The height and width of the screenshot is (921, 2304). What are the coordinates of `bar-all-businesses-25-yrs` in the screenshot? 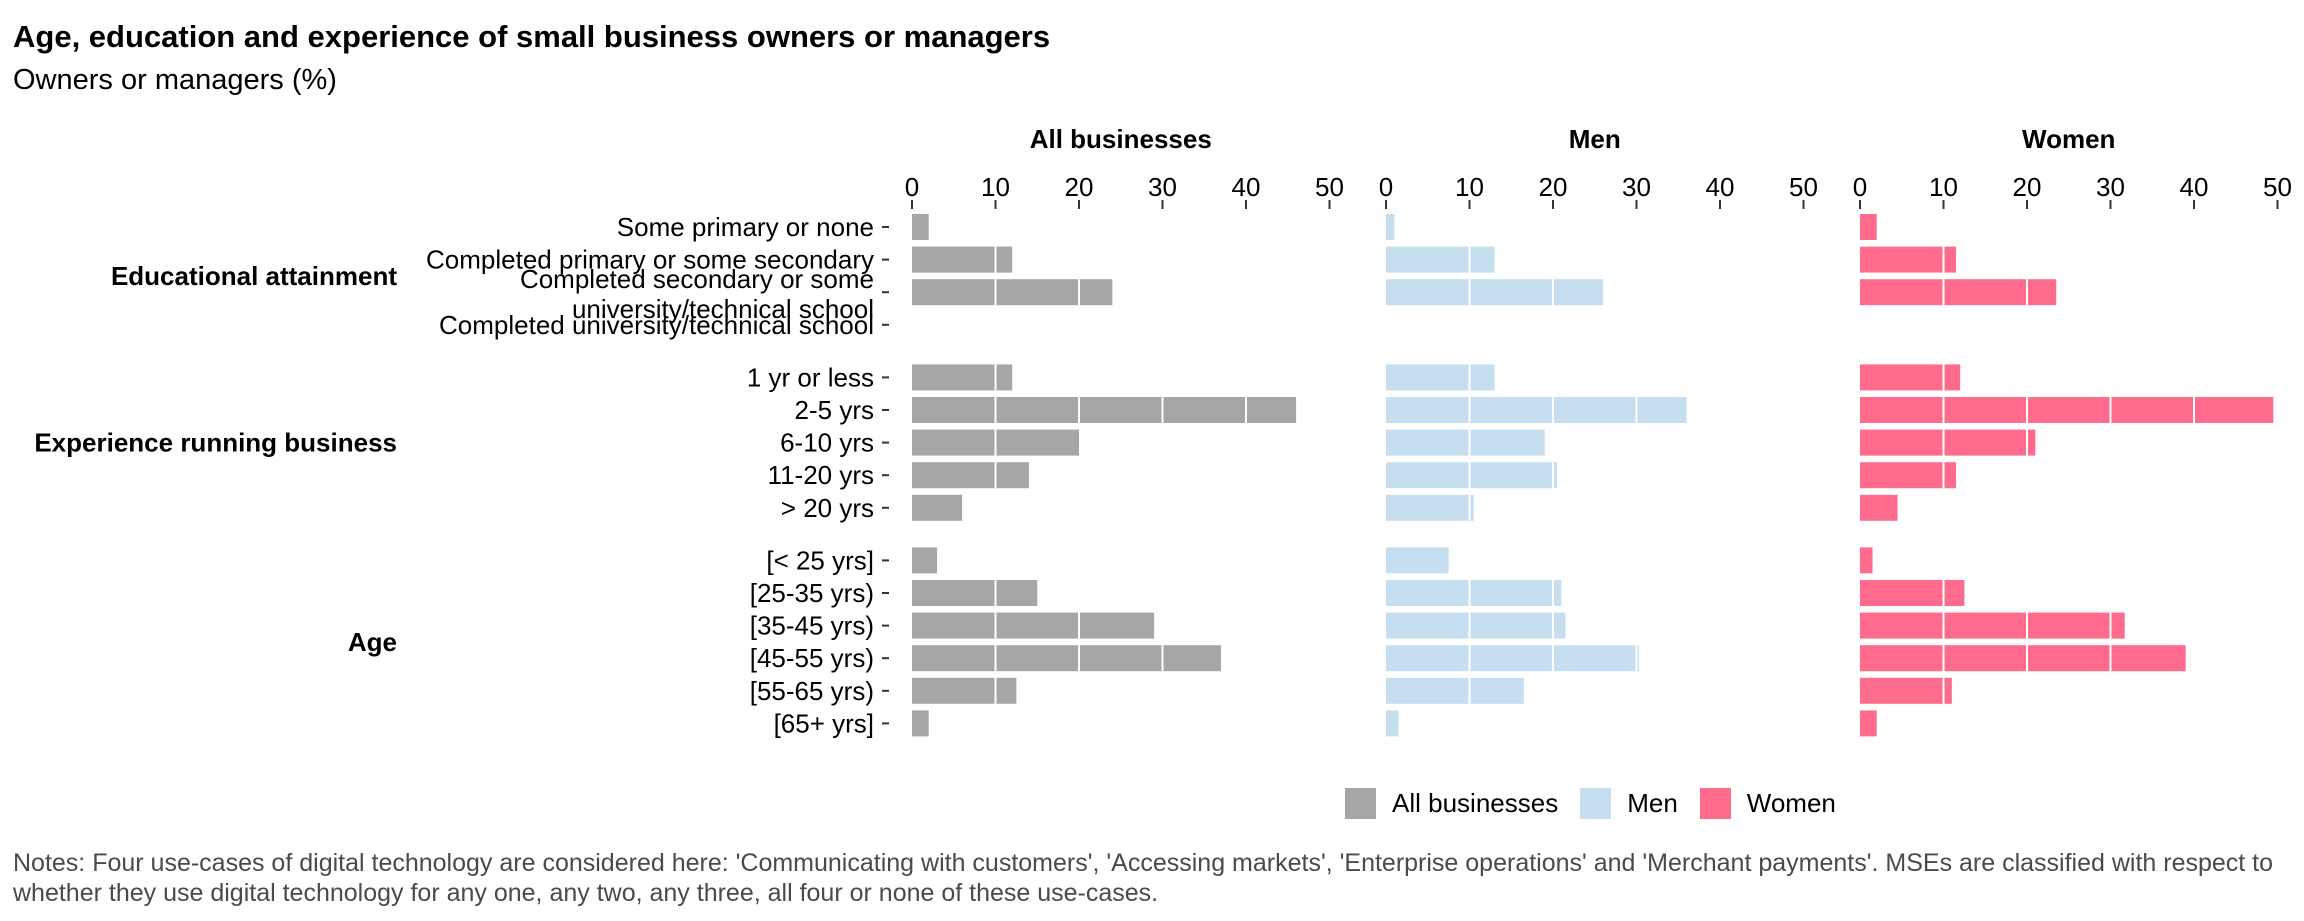 It's located at (925, 560).